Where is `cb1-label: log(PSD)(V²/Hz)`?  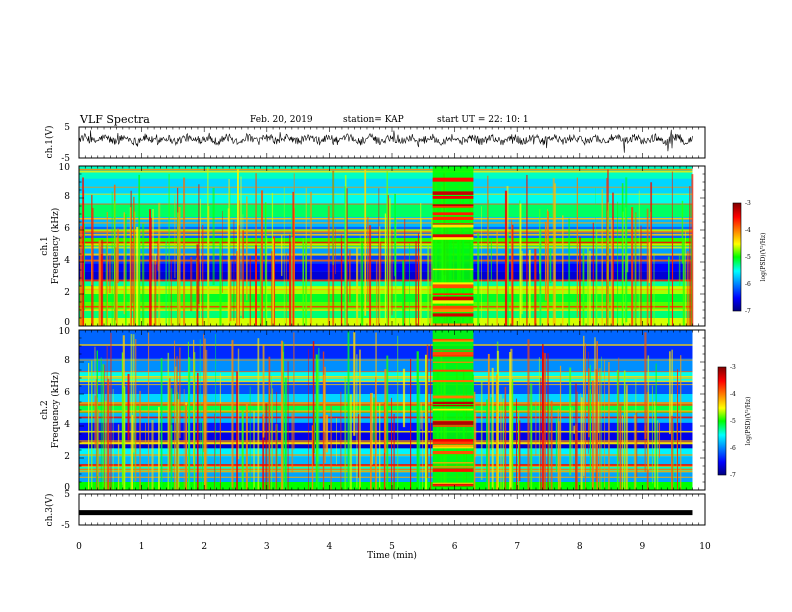
cb1-label: log(PSD)(V²/Hz) is located at coordinates (763, 257).